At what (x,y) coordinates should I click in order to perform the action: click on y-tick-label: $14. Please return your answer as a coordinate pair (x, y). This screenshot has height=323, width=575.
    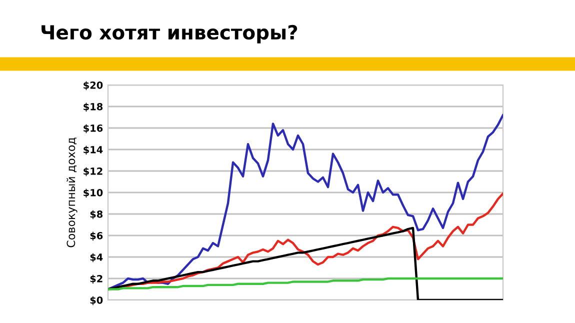
    Looking at the image, I should click on (93, 150).